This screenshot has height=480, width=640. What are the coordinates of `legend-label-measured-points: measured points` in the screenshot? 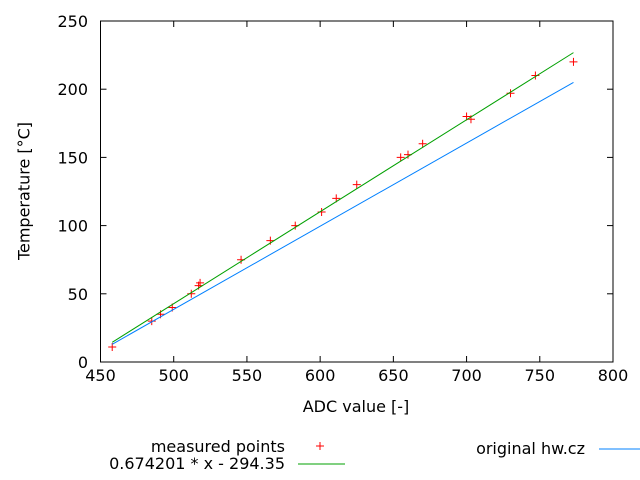 It's located at (217, 446).